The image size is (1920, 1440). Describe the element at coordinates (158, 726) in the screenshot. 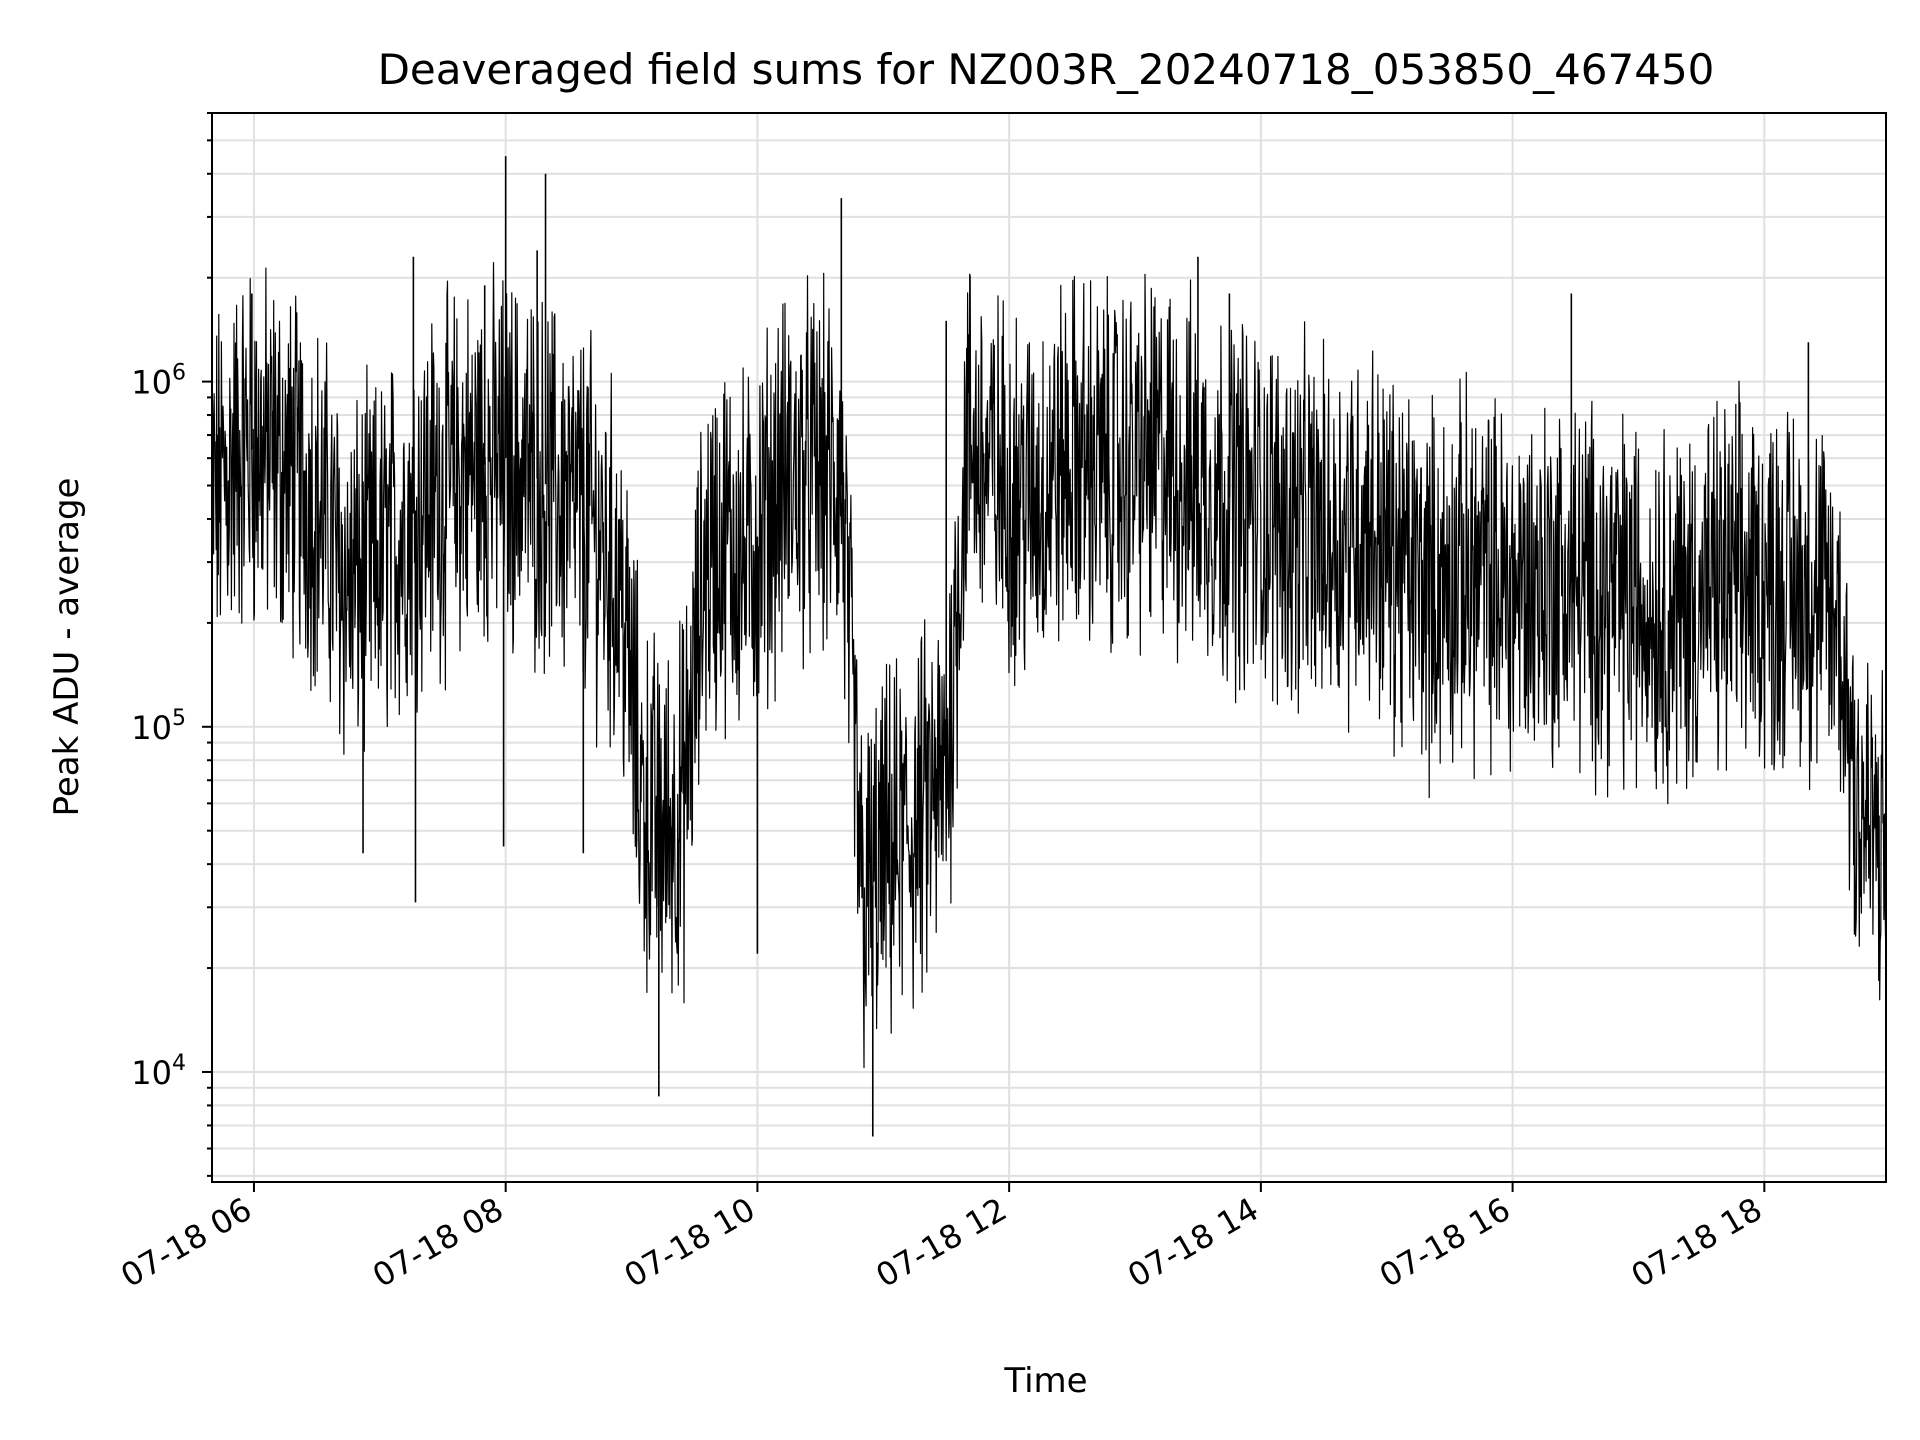

I see `y-tick-label: 105` at that location.